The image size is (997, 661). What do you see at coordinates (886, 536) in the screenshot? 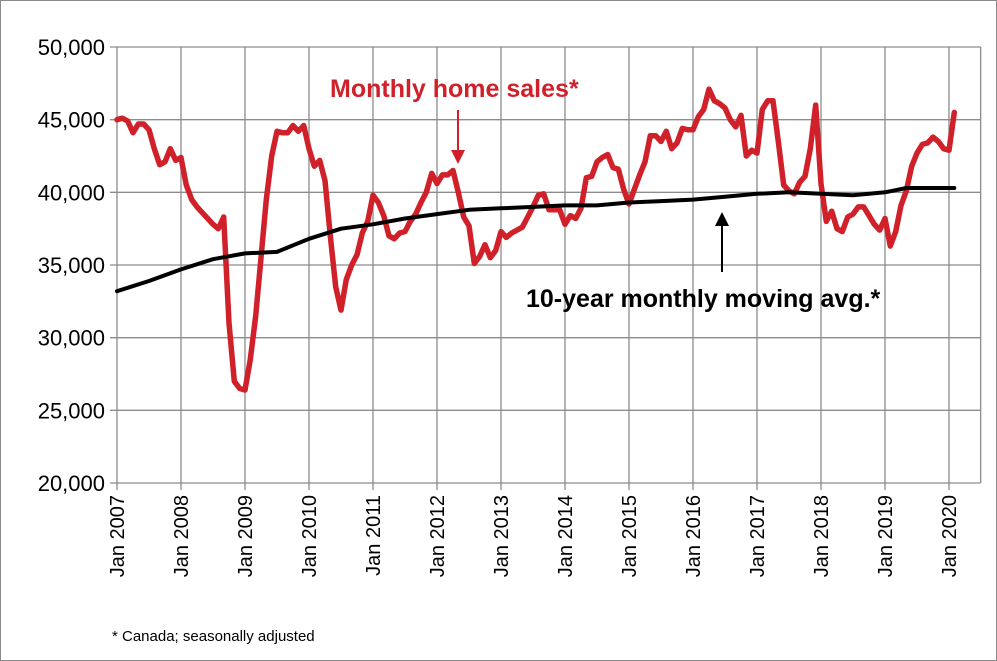
I see `x-tick-label: Jan 2019` at bounding box center [886, 536].